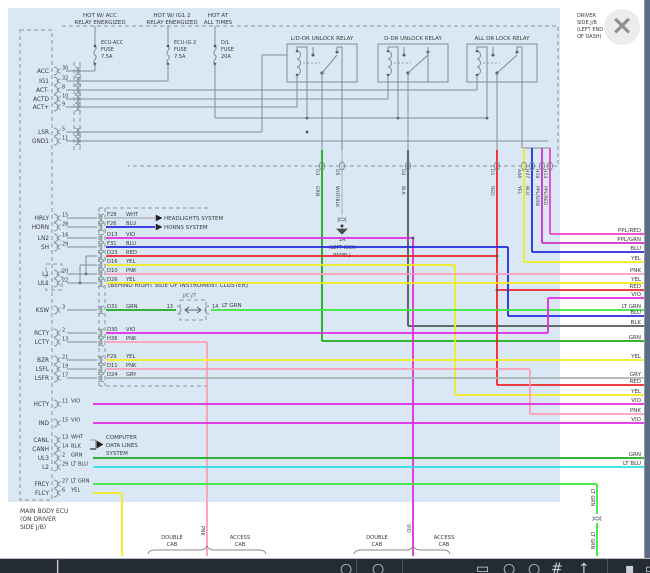 The image size is (650, 573). Describe the element at coordinates (43, 370) in the screenshot. I see `pin-label-LSFL: LSFL` at that location.